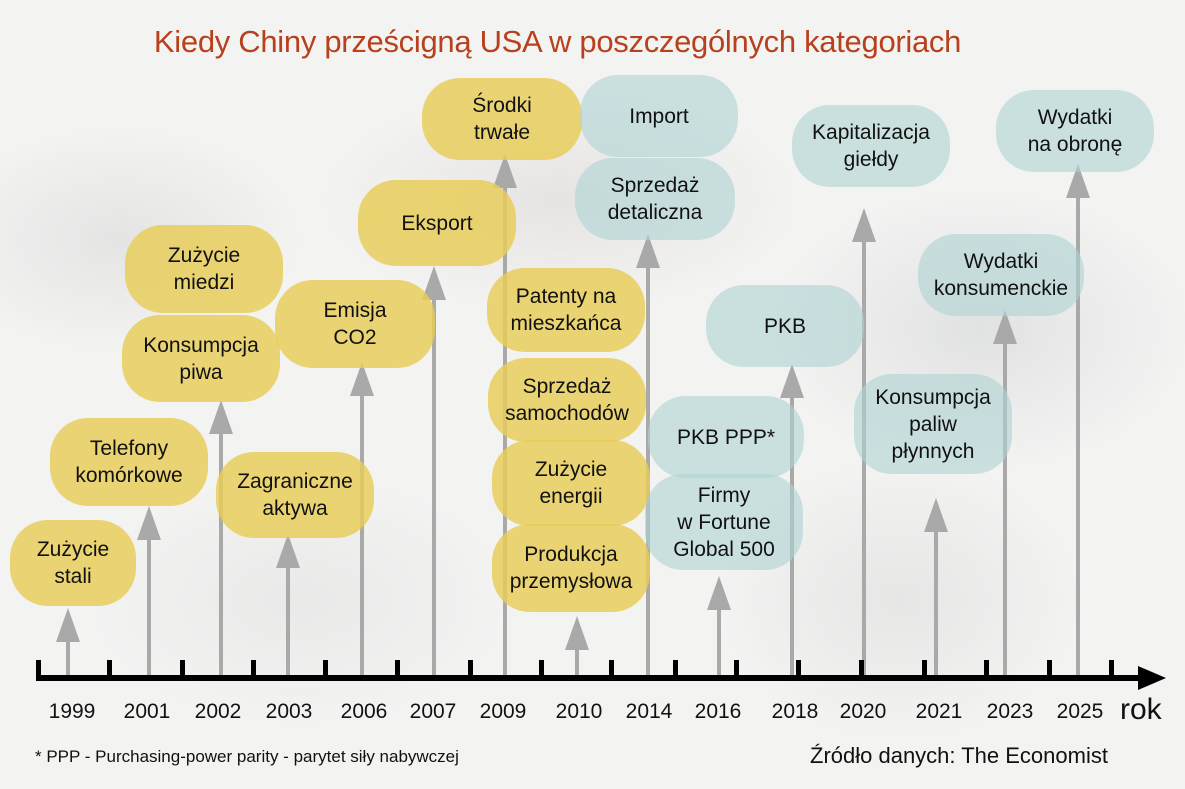 This screenshot has height=789, width=1185. What do you see at coordinates (726, 437) in the screenshot?
I see `event-pkb-ppp: PKB PPP*` at bounding box center [726, 437].